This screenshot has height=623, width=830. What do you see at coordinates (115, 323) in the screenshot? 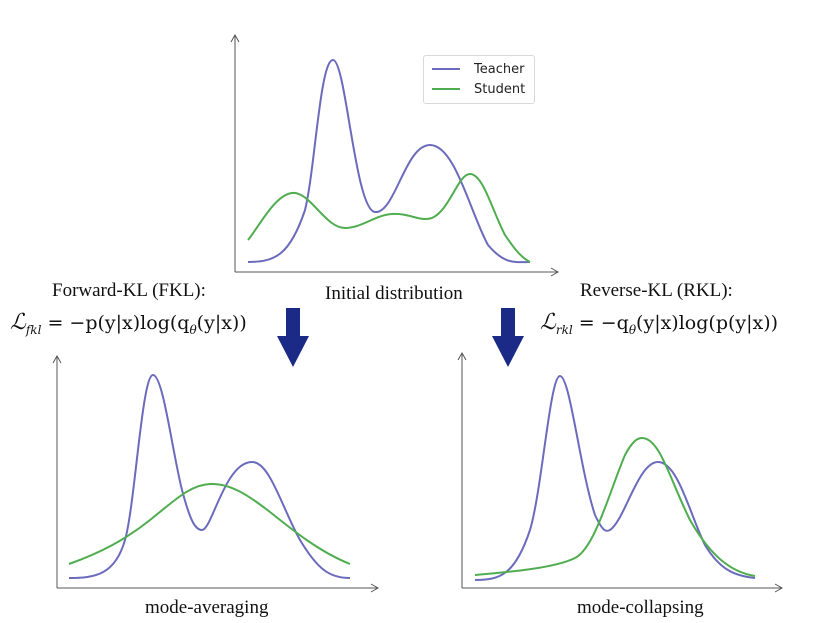
I see `fkl-rhs: = −p(y|x)log(q` at bounding box center [115, 323].